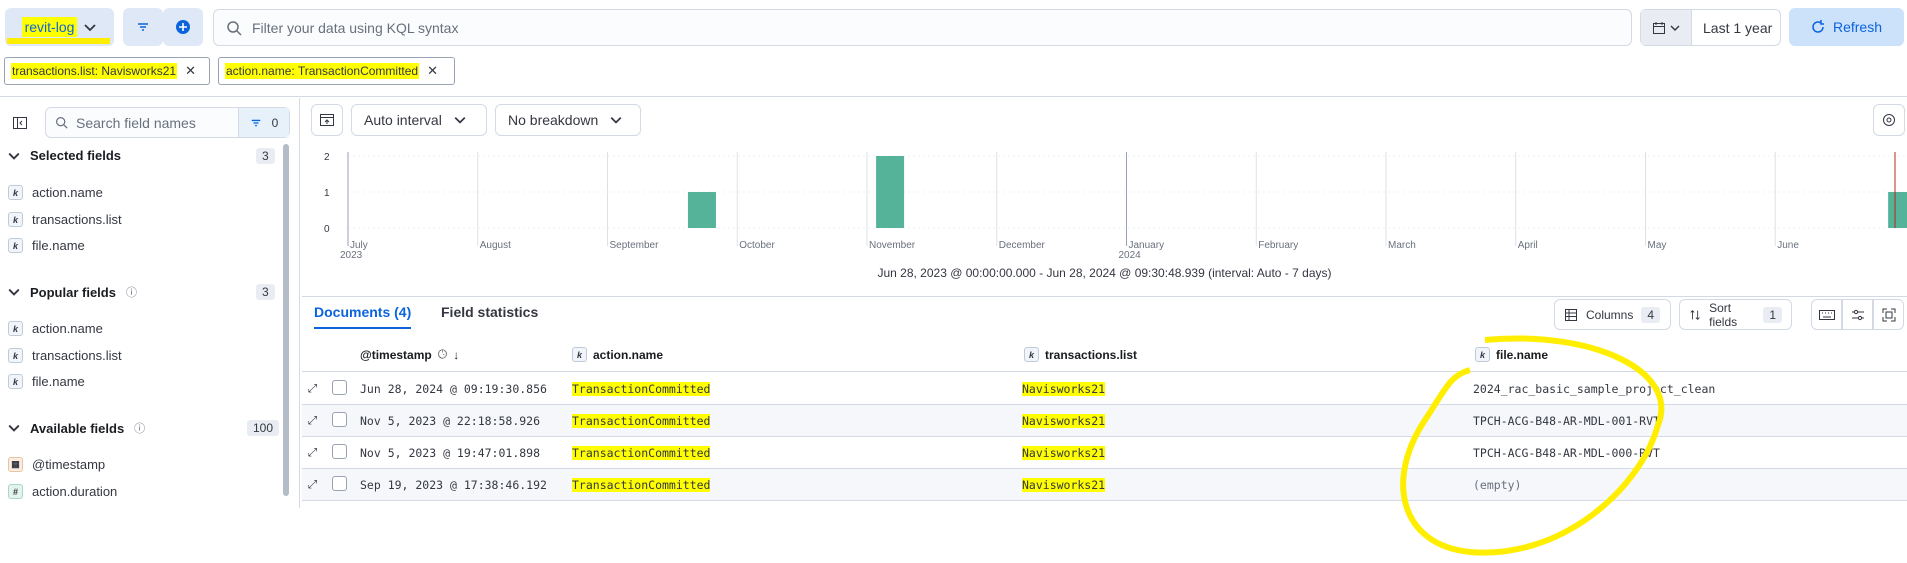  I want to click on filter-pill: transactions.list: Navisworks21 ✕, so click(107, 71).